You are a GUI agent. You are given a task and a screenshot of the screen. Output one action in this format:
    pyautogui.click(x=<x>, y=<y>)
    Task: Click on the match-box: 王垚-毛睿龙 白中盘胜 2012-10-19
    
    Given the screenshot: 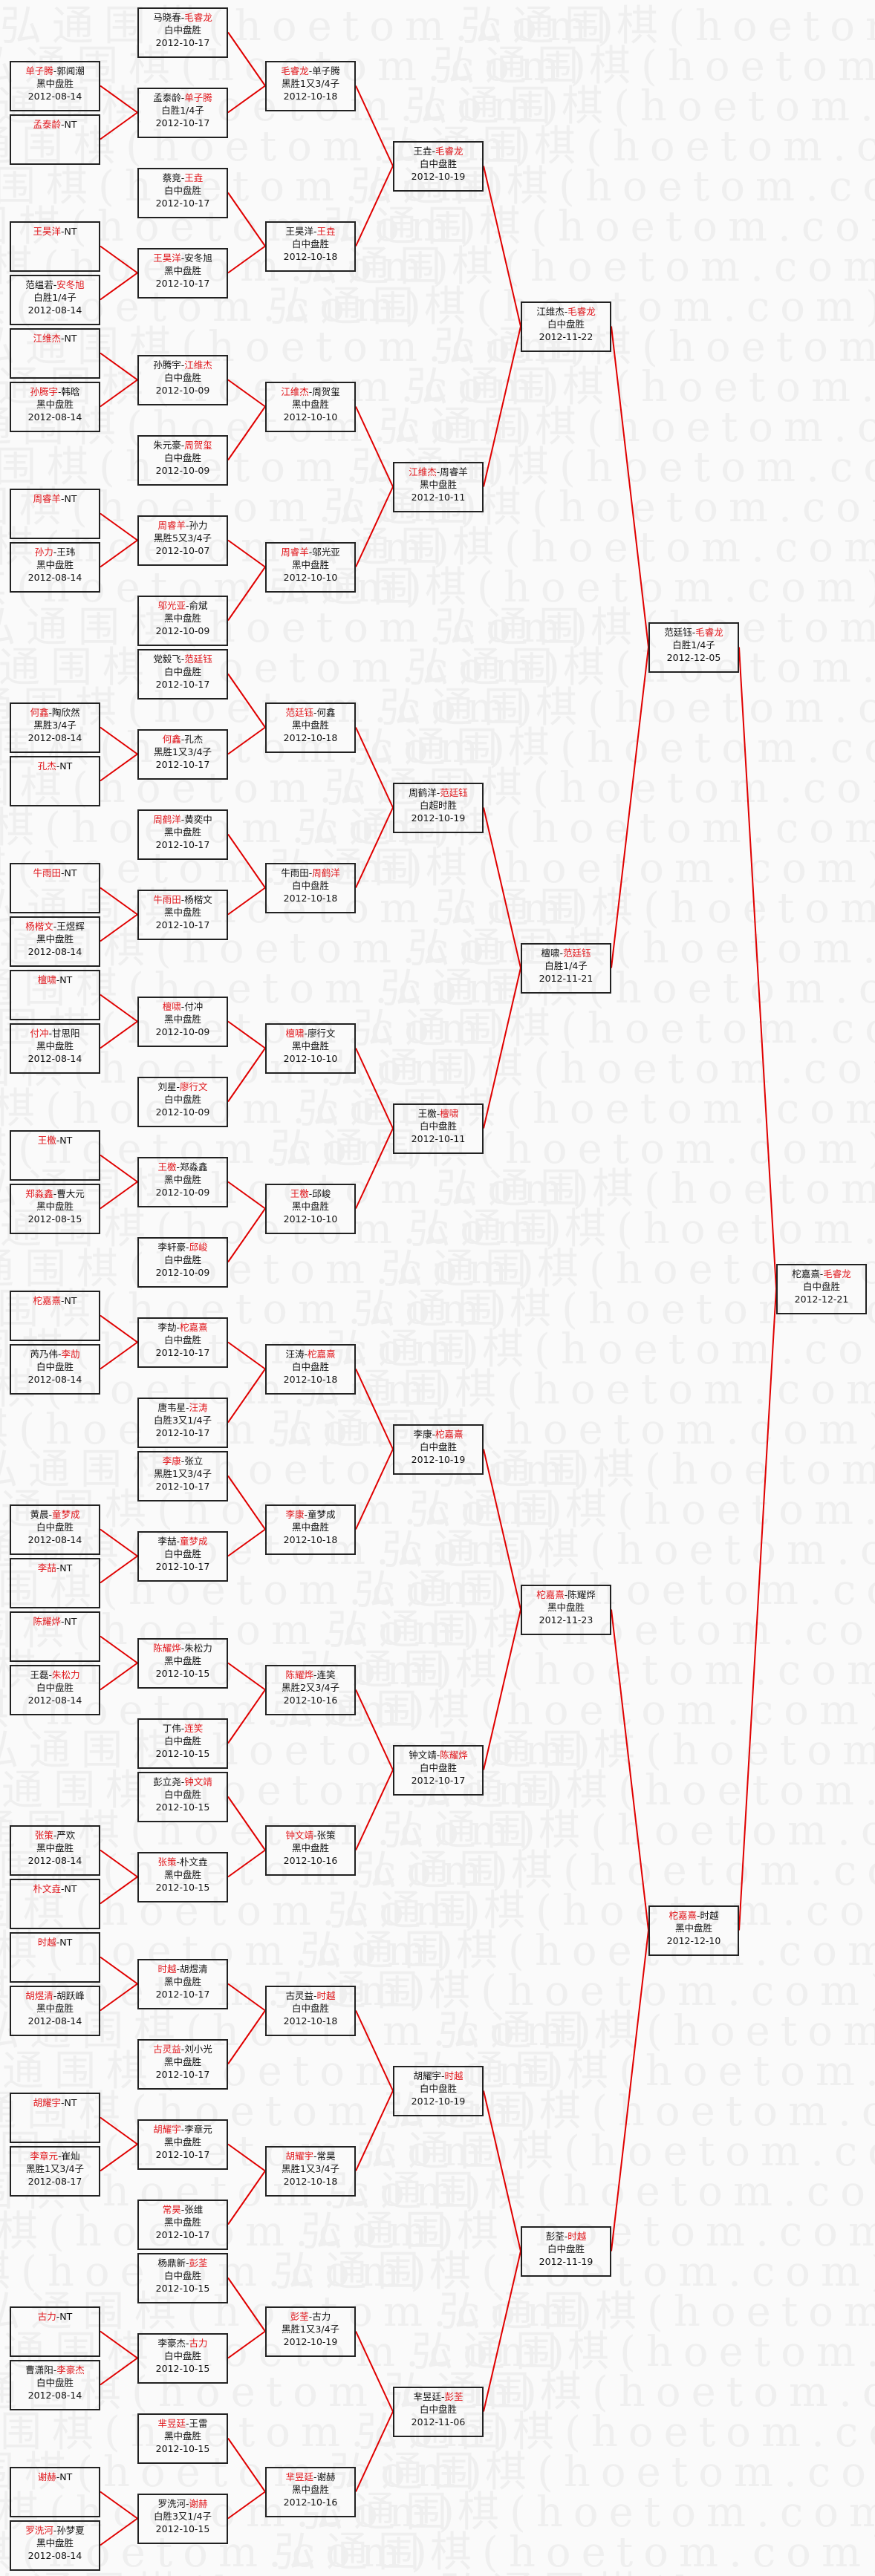 What is the action you would take?
    pyautogui.click(x=438, y=166)
    